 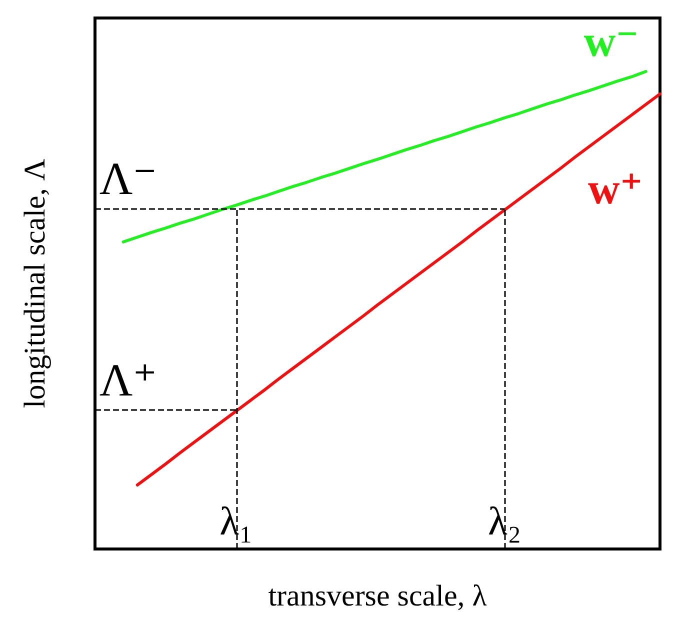 I want to click on x-tick-label: λ₁, so click(x=236, y=521).